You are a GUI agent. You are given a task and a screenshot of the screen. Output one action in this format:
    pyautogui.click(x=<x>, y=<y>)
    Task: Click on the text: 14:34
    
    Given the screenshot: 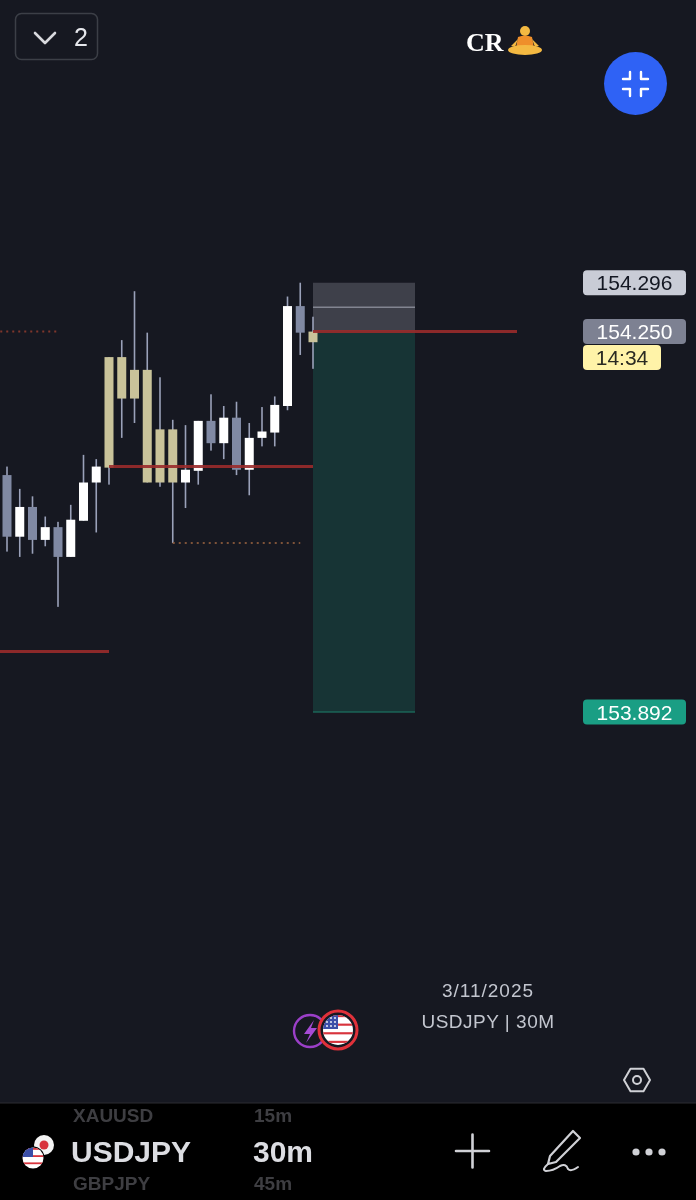 What is the action you would take?
    pyautogui.click(x=622, y=358)
    